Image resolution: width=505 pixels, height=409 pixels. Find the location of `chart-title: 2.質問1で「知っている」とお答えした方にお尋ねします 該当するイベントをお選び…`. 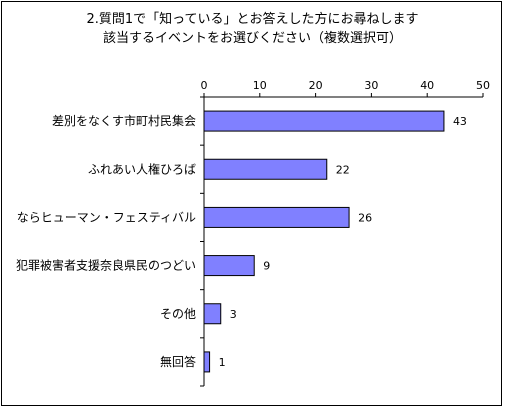

chart-title: 2.質問1で「知っている」とお答えした方にお尋ねします 該当するイベントをお選び… is located at coordinates (252, 29).